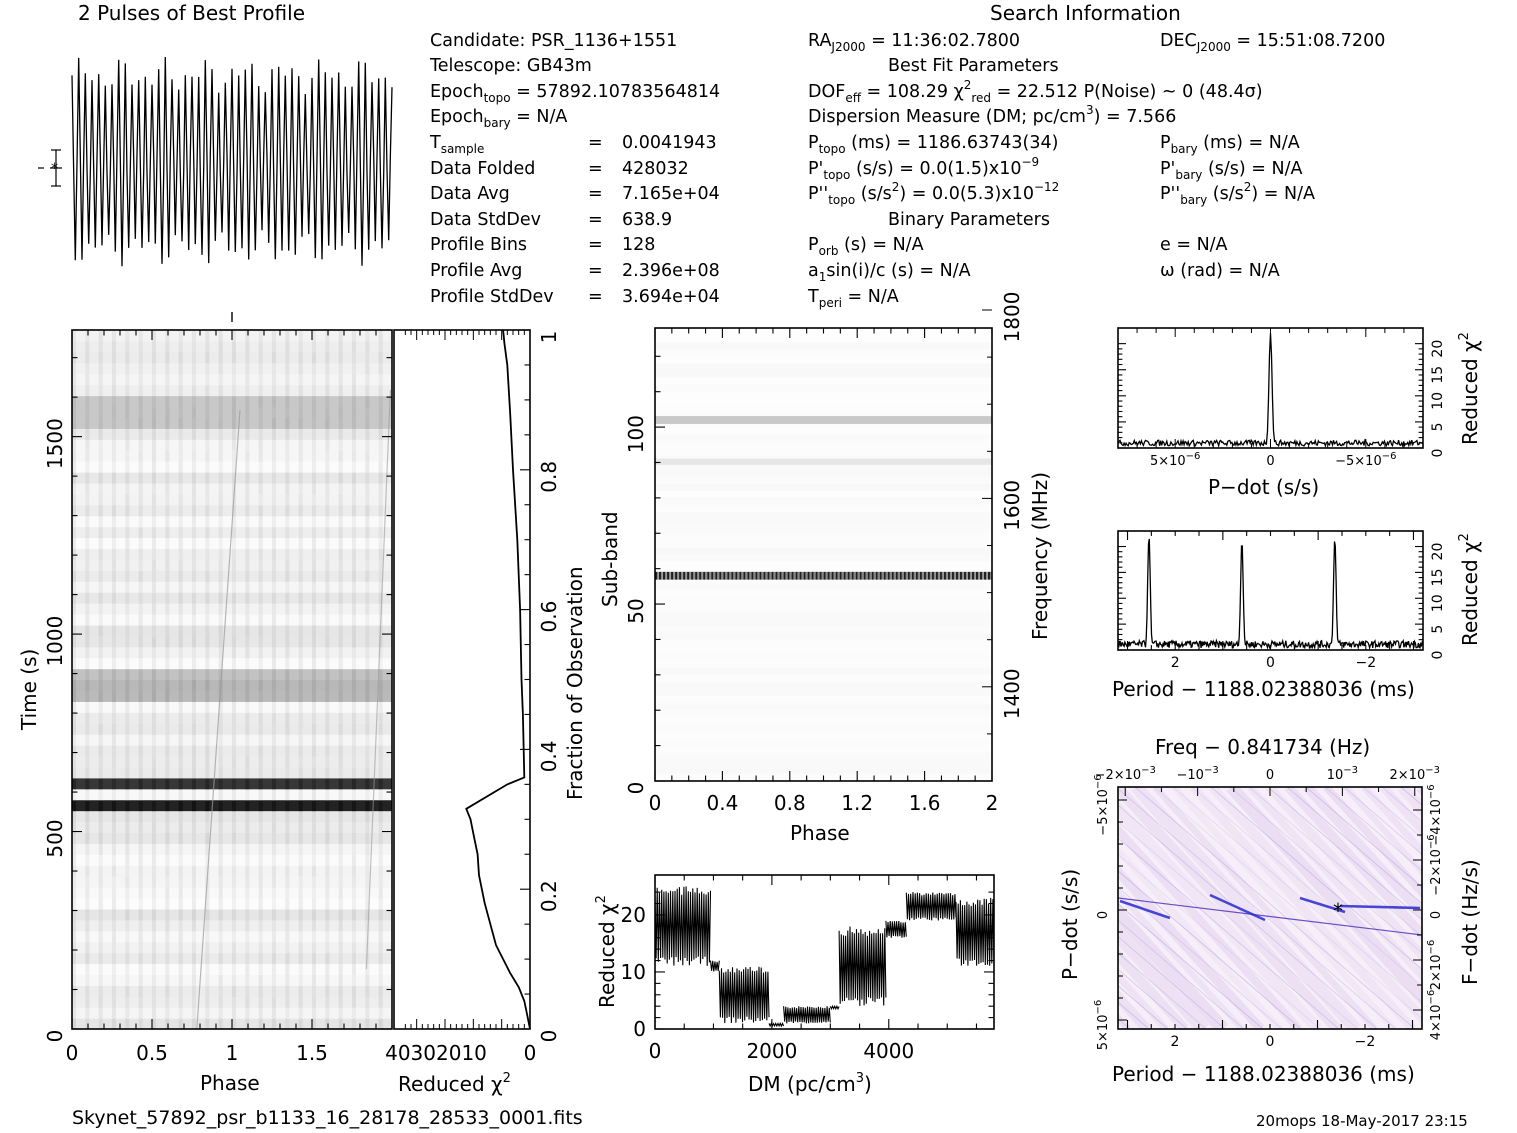 The width and height of the screenshot is (1517, 1133). I want to click on pdd-topo-value: 0.0(5.3), so click(966, 194).